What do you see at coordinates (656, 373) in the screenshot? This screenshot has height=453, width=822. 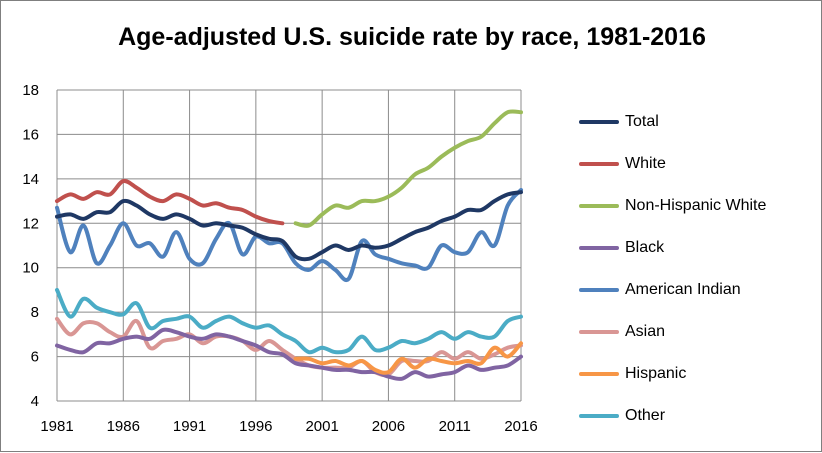 I see `legend-label: Hispanic` at bounding box center [656, 373].